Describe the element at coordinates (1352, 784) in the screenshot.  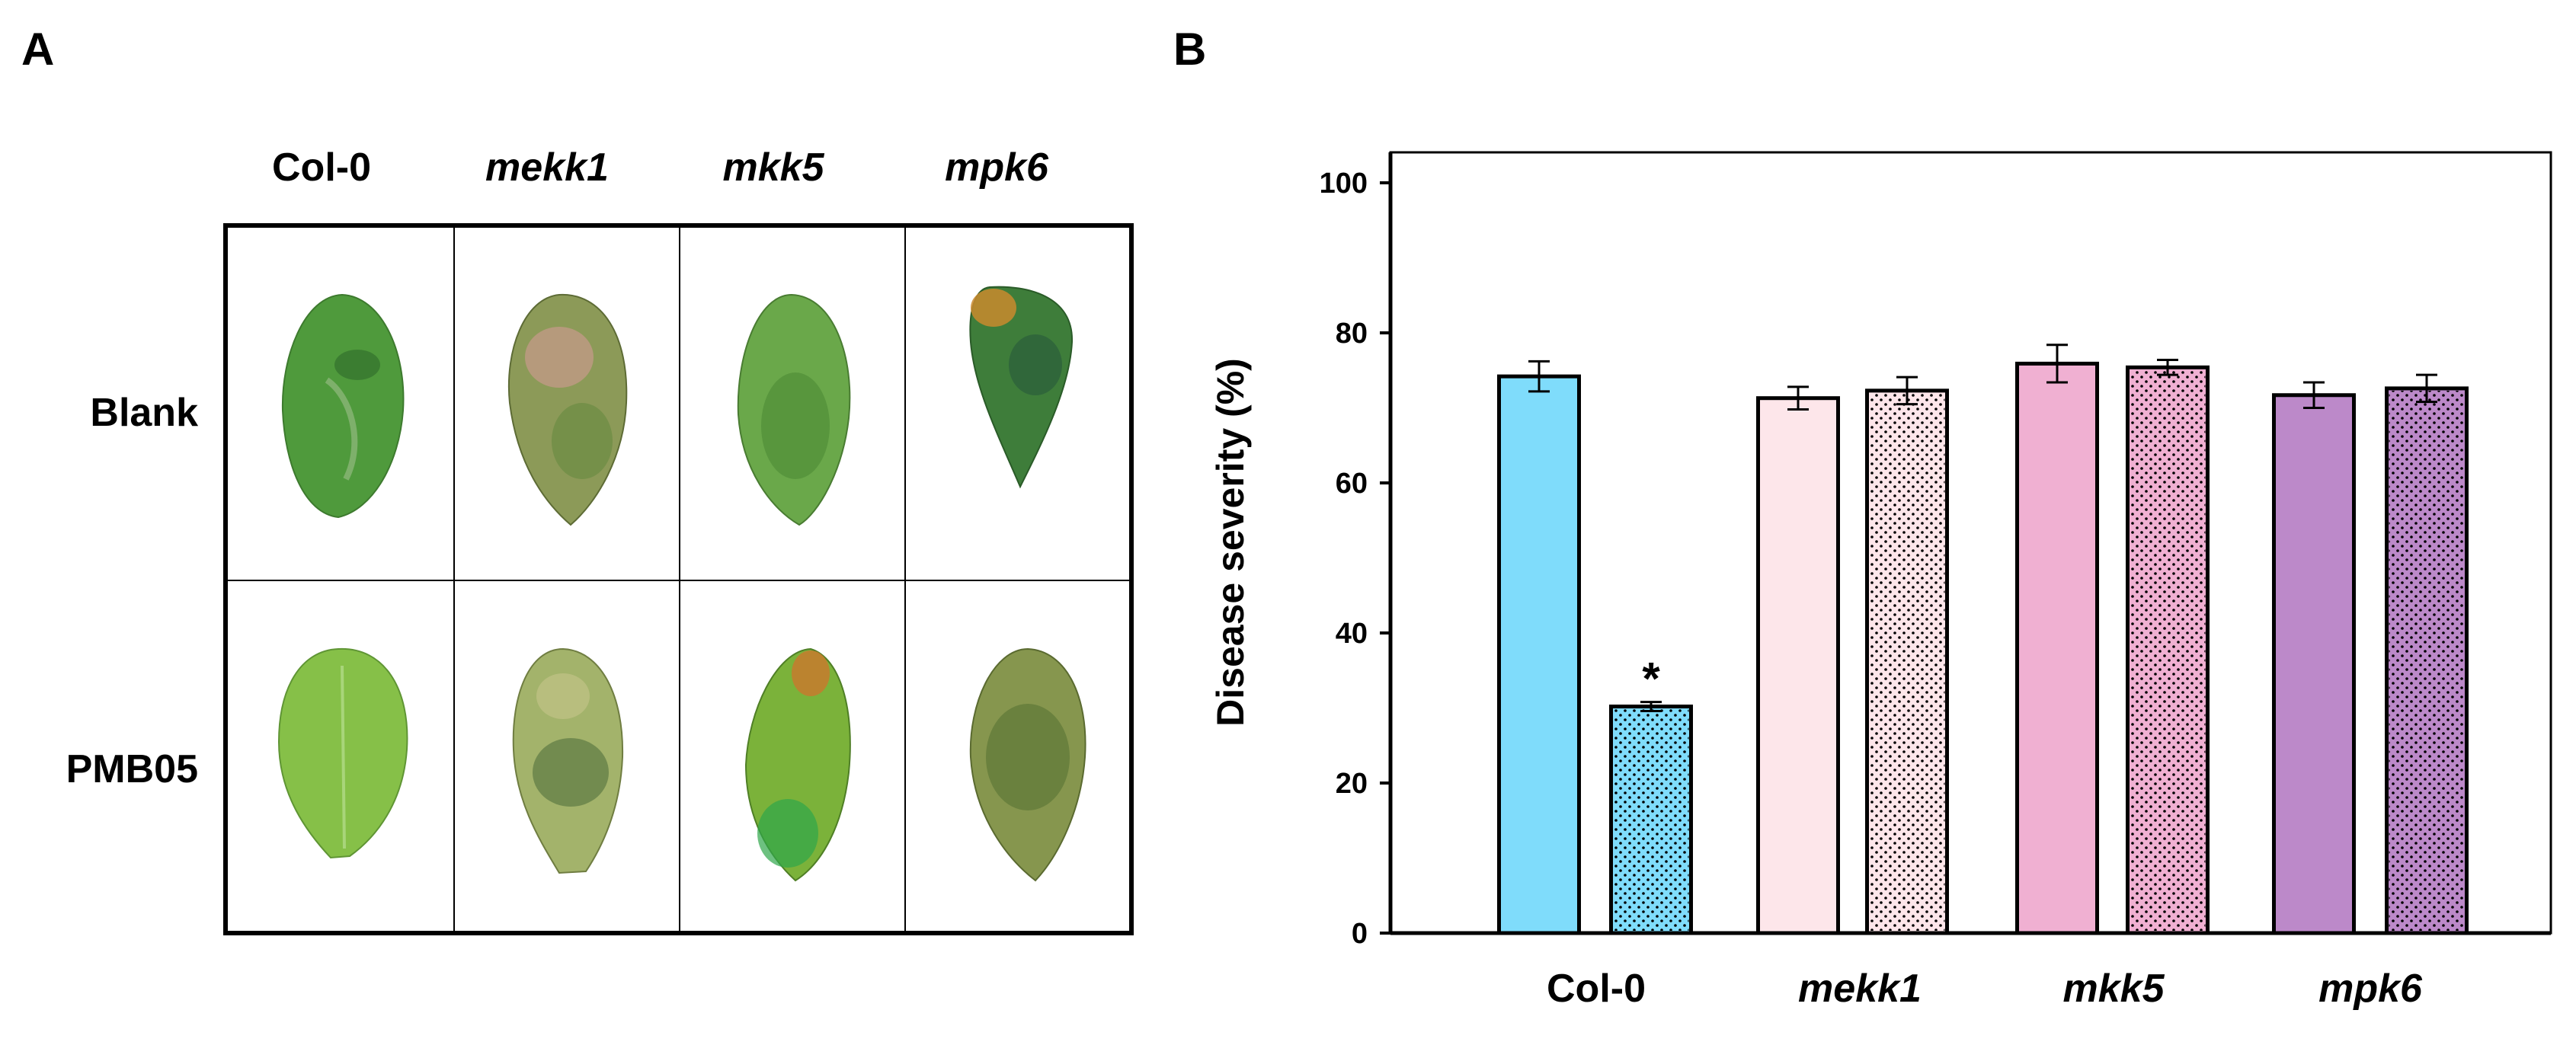
I see `y-tick-label: 20` at that location.